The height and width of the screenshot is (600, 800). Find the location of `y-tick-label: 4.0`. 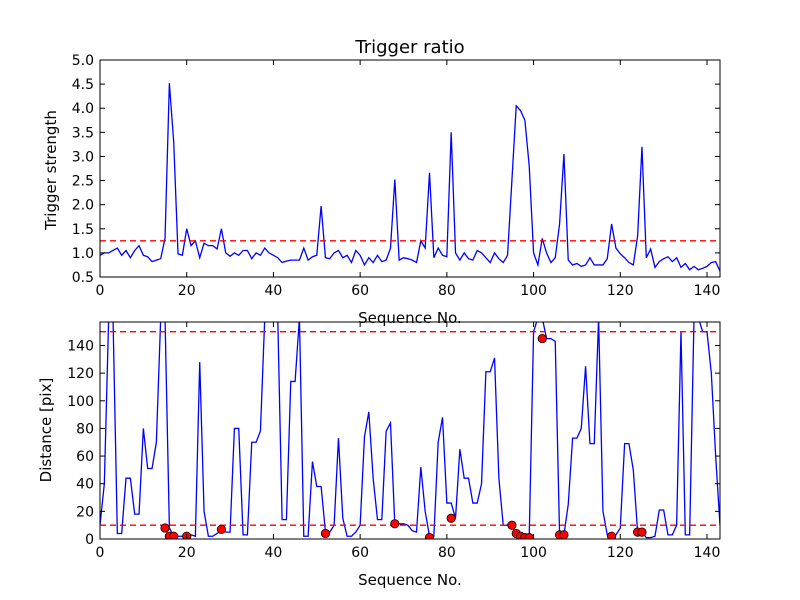

y-tick-label: 4.0 is located at coordinates (83, 109).